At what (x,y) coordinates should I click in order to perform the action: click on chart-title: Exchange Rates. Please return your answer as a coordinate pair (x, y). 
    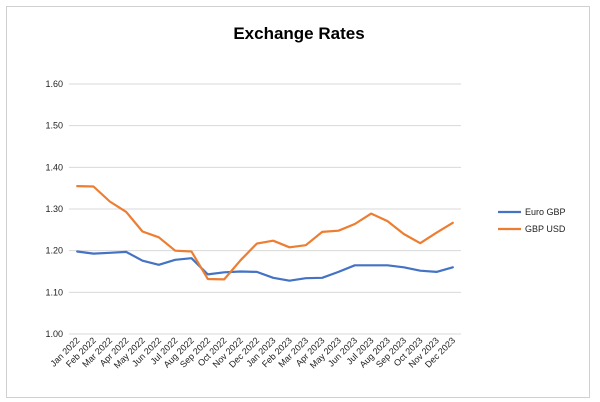
    Looking at the image, I should click on (298, 33).